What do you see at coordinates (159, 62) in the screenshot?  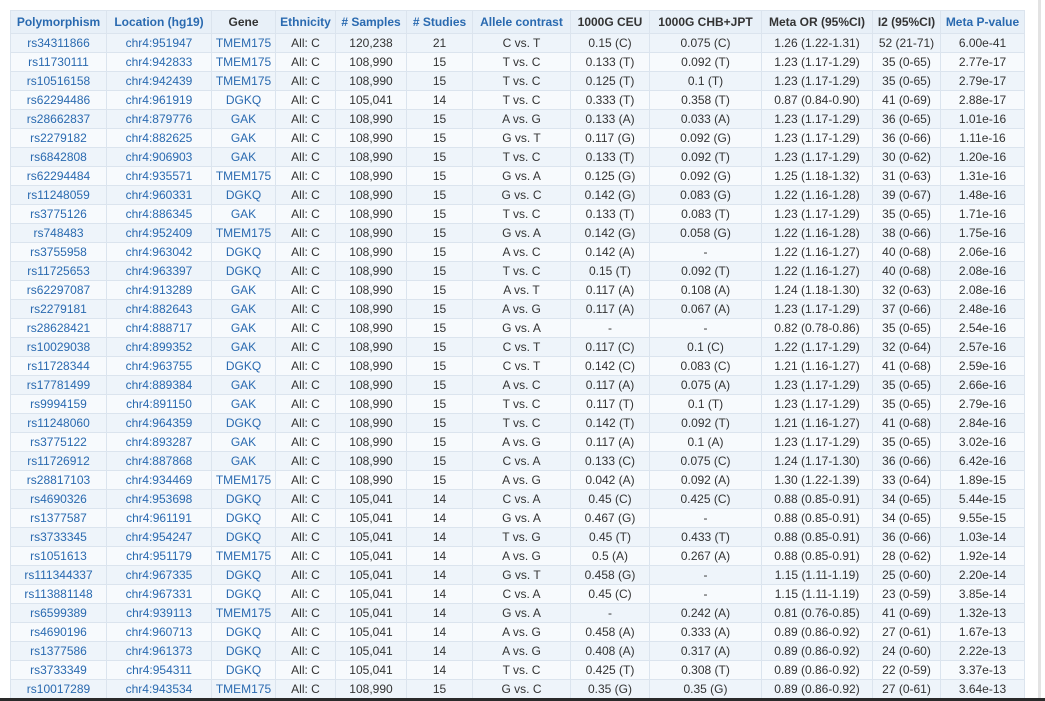 I see `cell-location: chr4:942833` at bounding box center [159, 62].